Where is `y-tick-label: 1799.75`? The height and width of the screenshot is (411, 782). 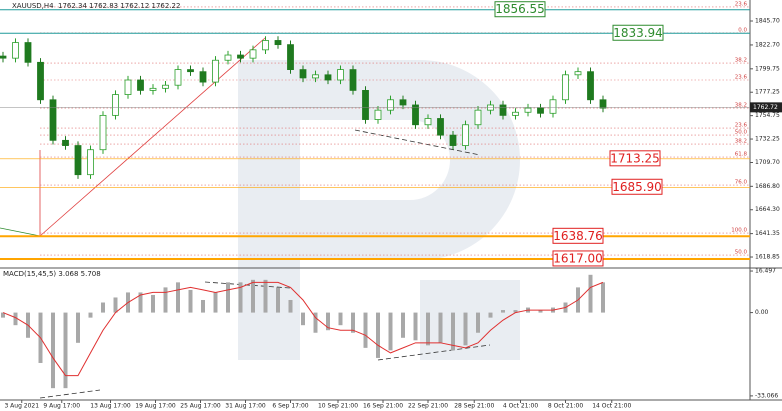 y-tick-label: 1799.75 is located at coordinates (767, 68).